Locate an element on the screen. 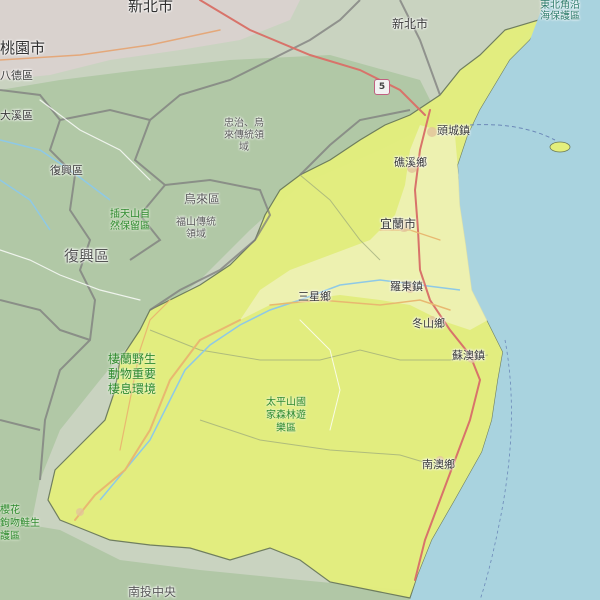 The image size is (600, 600). forest-area-lower is located at coordinates (205, 560).